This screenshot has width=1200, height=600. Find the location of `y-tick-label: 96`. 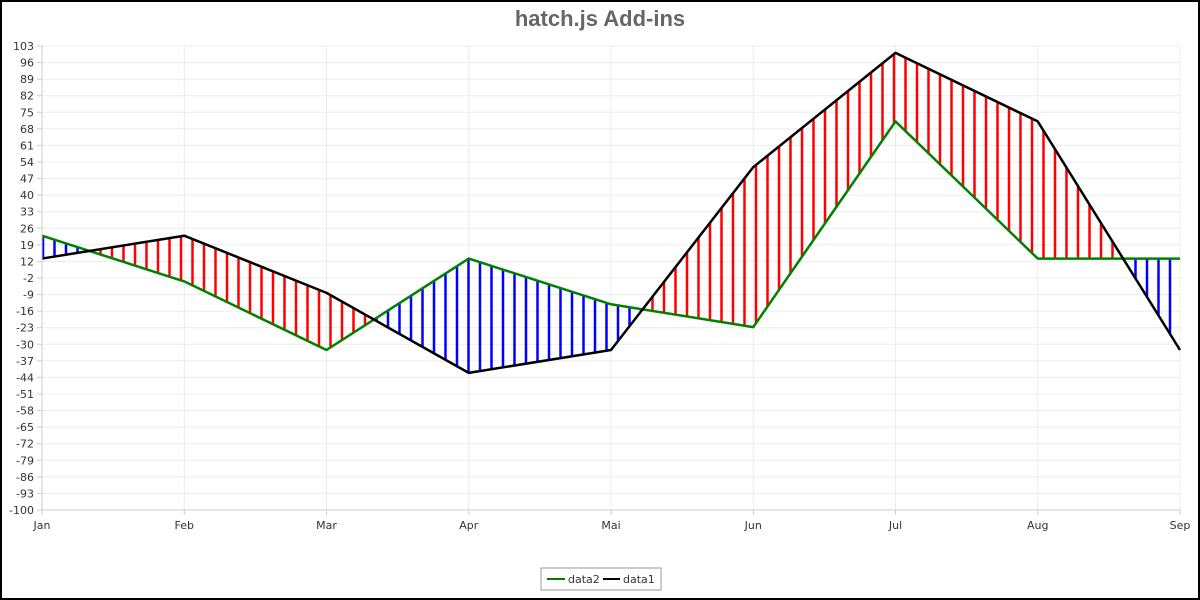

y-tick-label: 96 is located at coordinates (27, 63).